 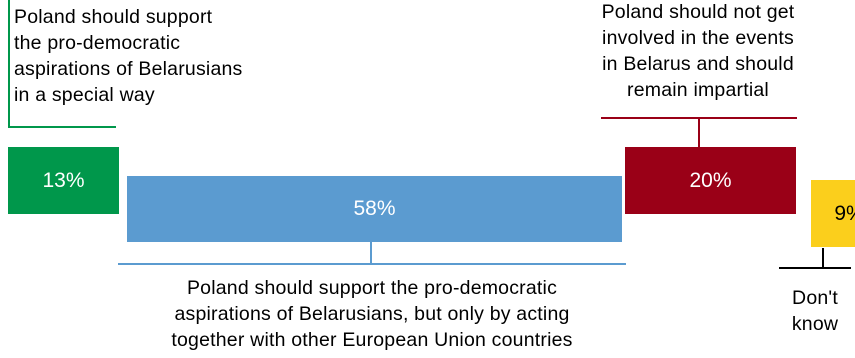 What do you see at coordinates (62, 127) in the screenshot?
I see `special-connector-horizontal` at bounding box center [62, 127].